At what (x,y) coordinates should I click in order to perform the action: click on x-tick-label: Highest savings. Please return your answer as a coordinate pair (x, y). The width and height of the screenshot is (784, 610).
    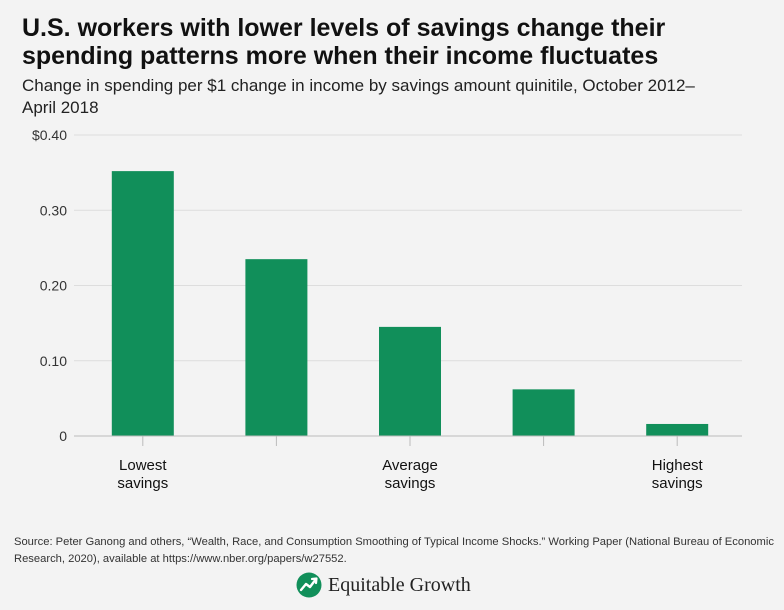
    Looking at the image, I should click on (678, 474).